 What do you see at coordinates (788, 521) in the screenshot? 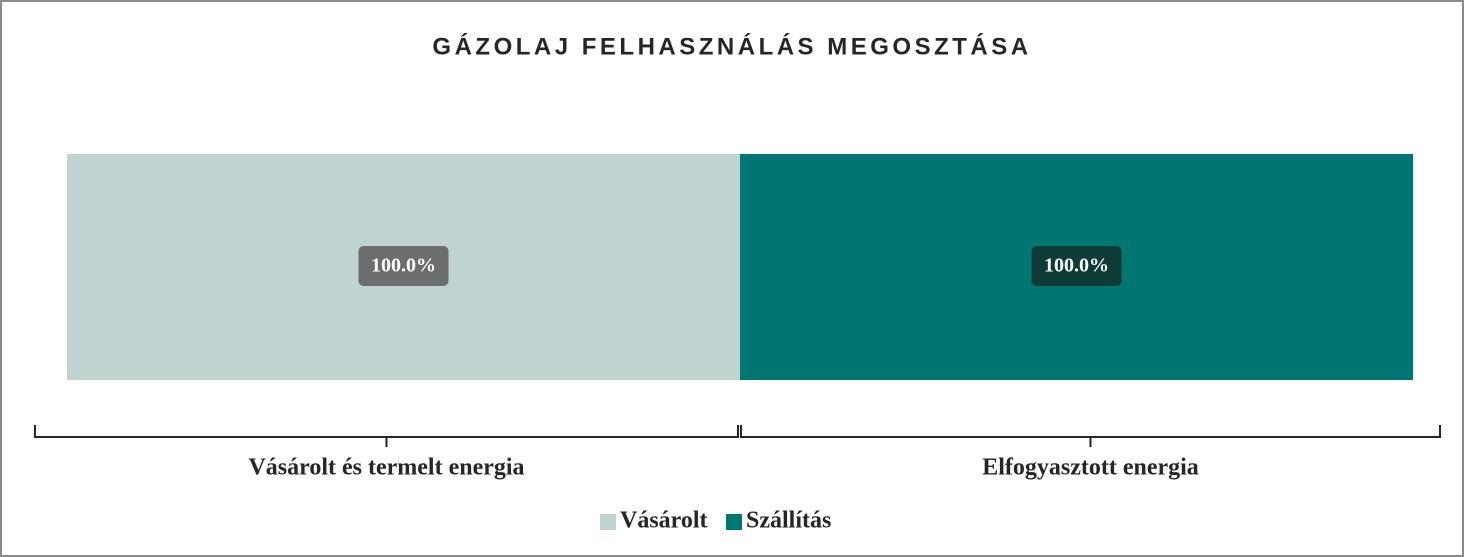
I see `legend-label: Szállítás` at bounding box center [788, 521].